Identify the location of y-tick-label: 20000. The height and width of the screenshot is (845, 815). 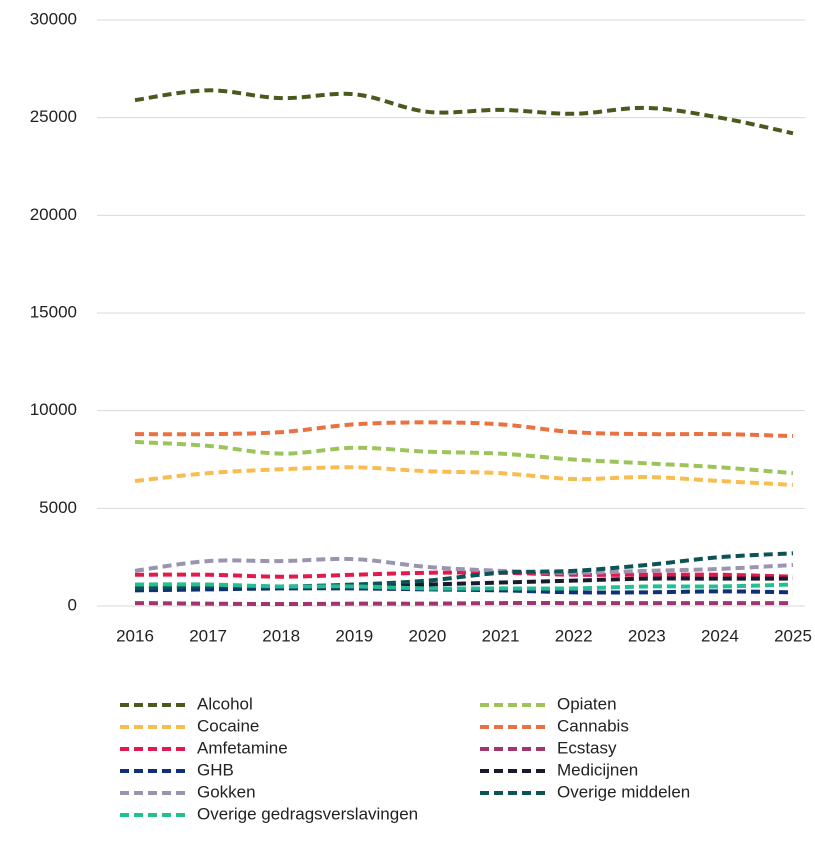
(53, 214).